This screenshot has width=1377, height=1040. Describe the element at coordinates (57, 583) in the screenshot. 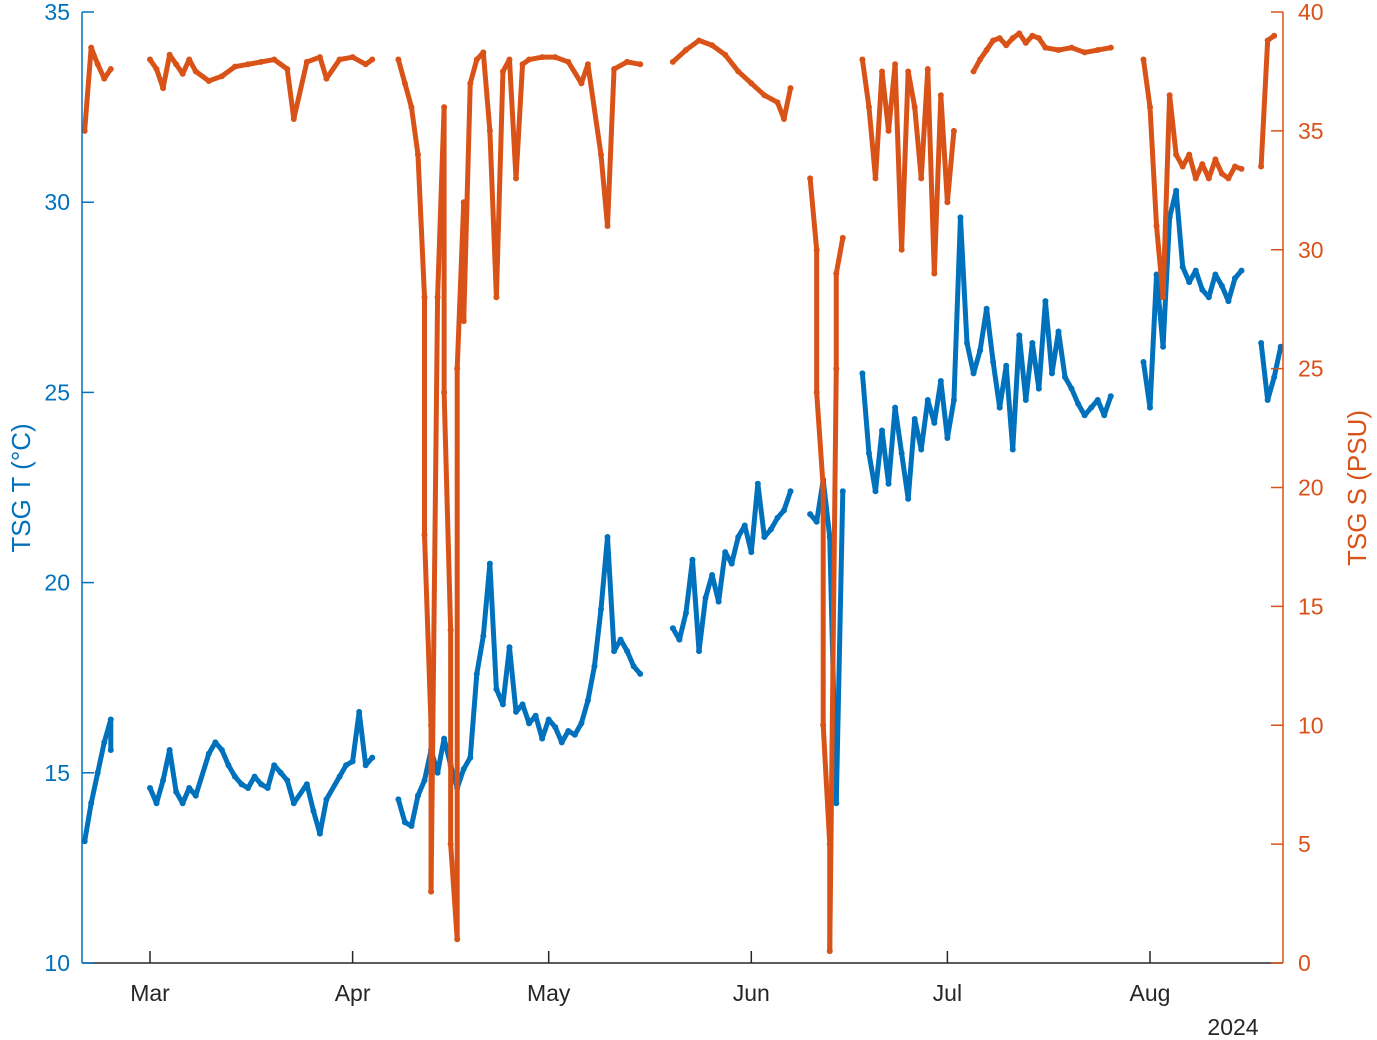

I see `y-left-tick-label: 20` at that location.